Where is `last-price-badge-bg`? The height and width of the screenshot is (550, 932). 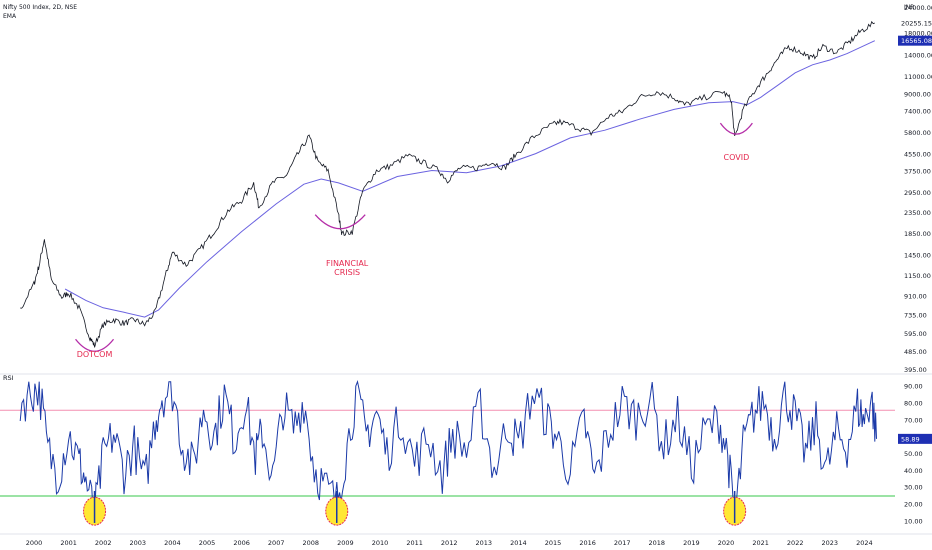
last-price-badge-bg is located at coordinates (915, 22).